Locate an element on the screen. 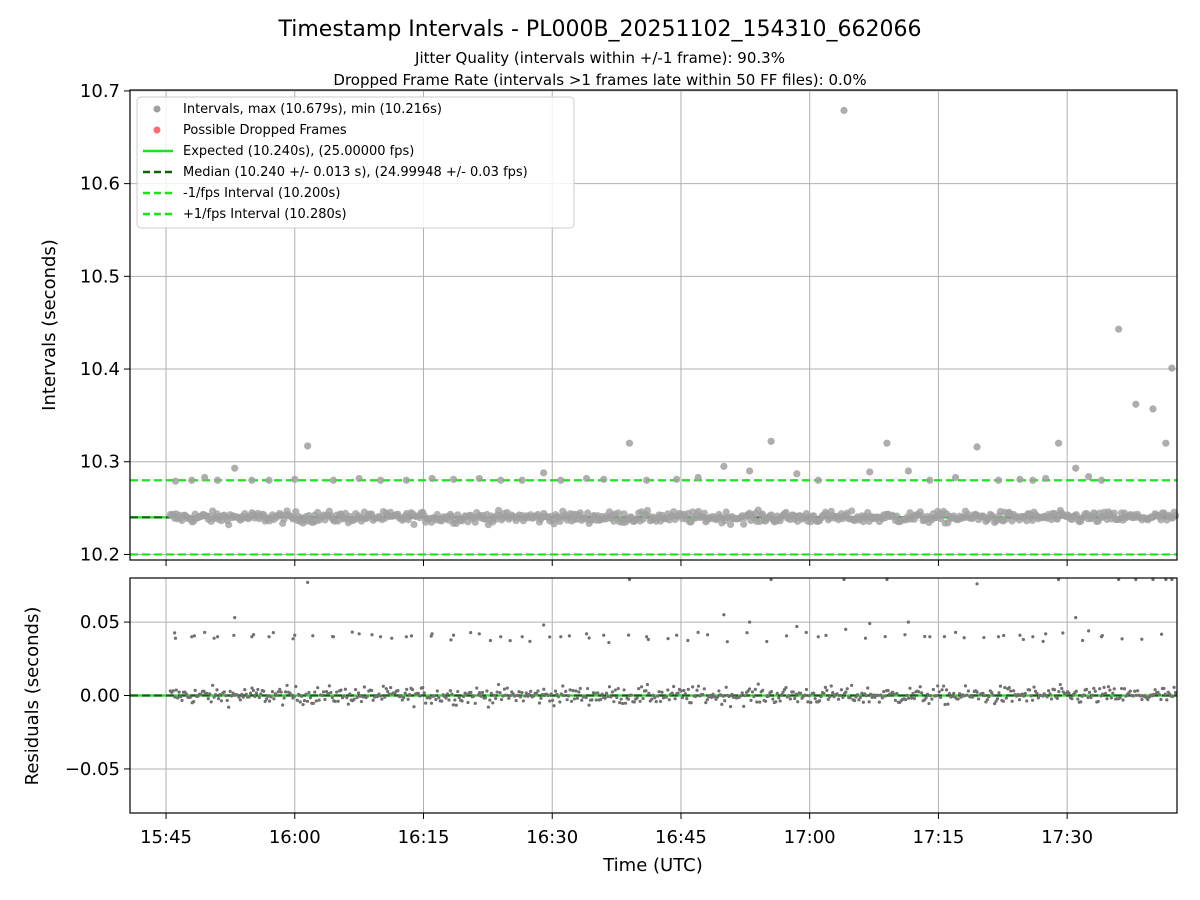 The image size is (1200, 900). intervals-y-axis-label: Intervals (seconds) is located at coordinates (49, 325).